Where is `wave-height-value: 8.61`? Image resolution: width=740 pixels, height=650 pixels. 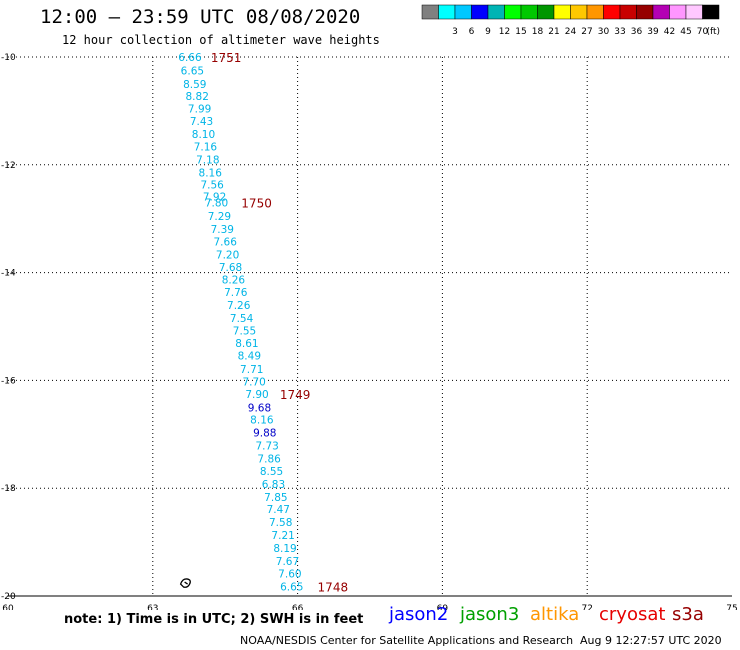 wave-height-value: 8.61 is located at coordinates (246, 344).